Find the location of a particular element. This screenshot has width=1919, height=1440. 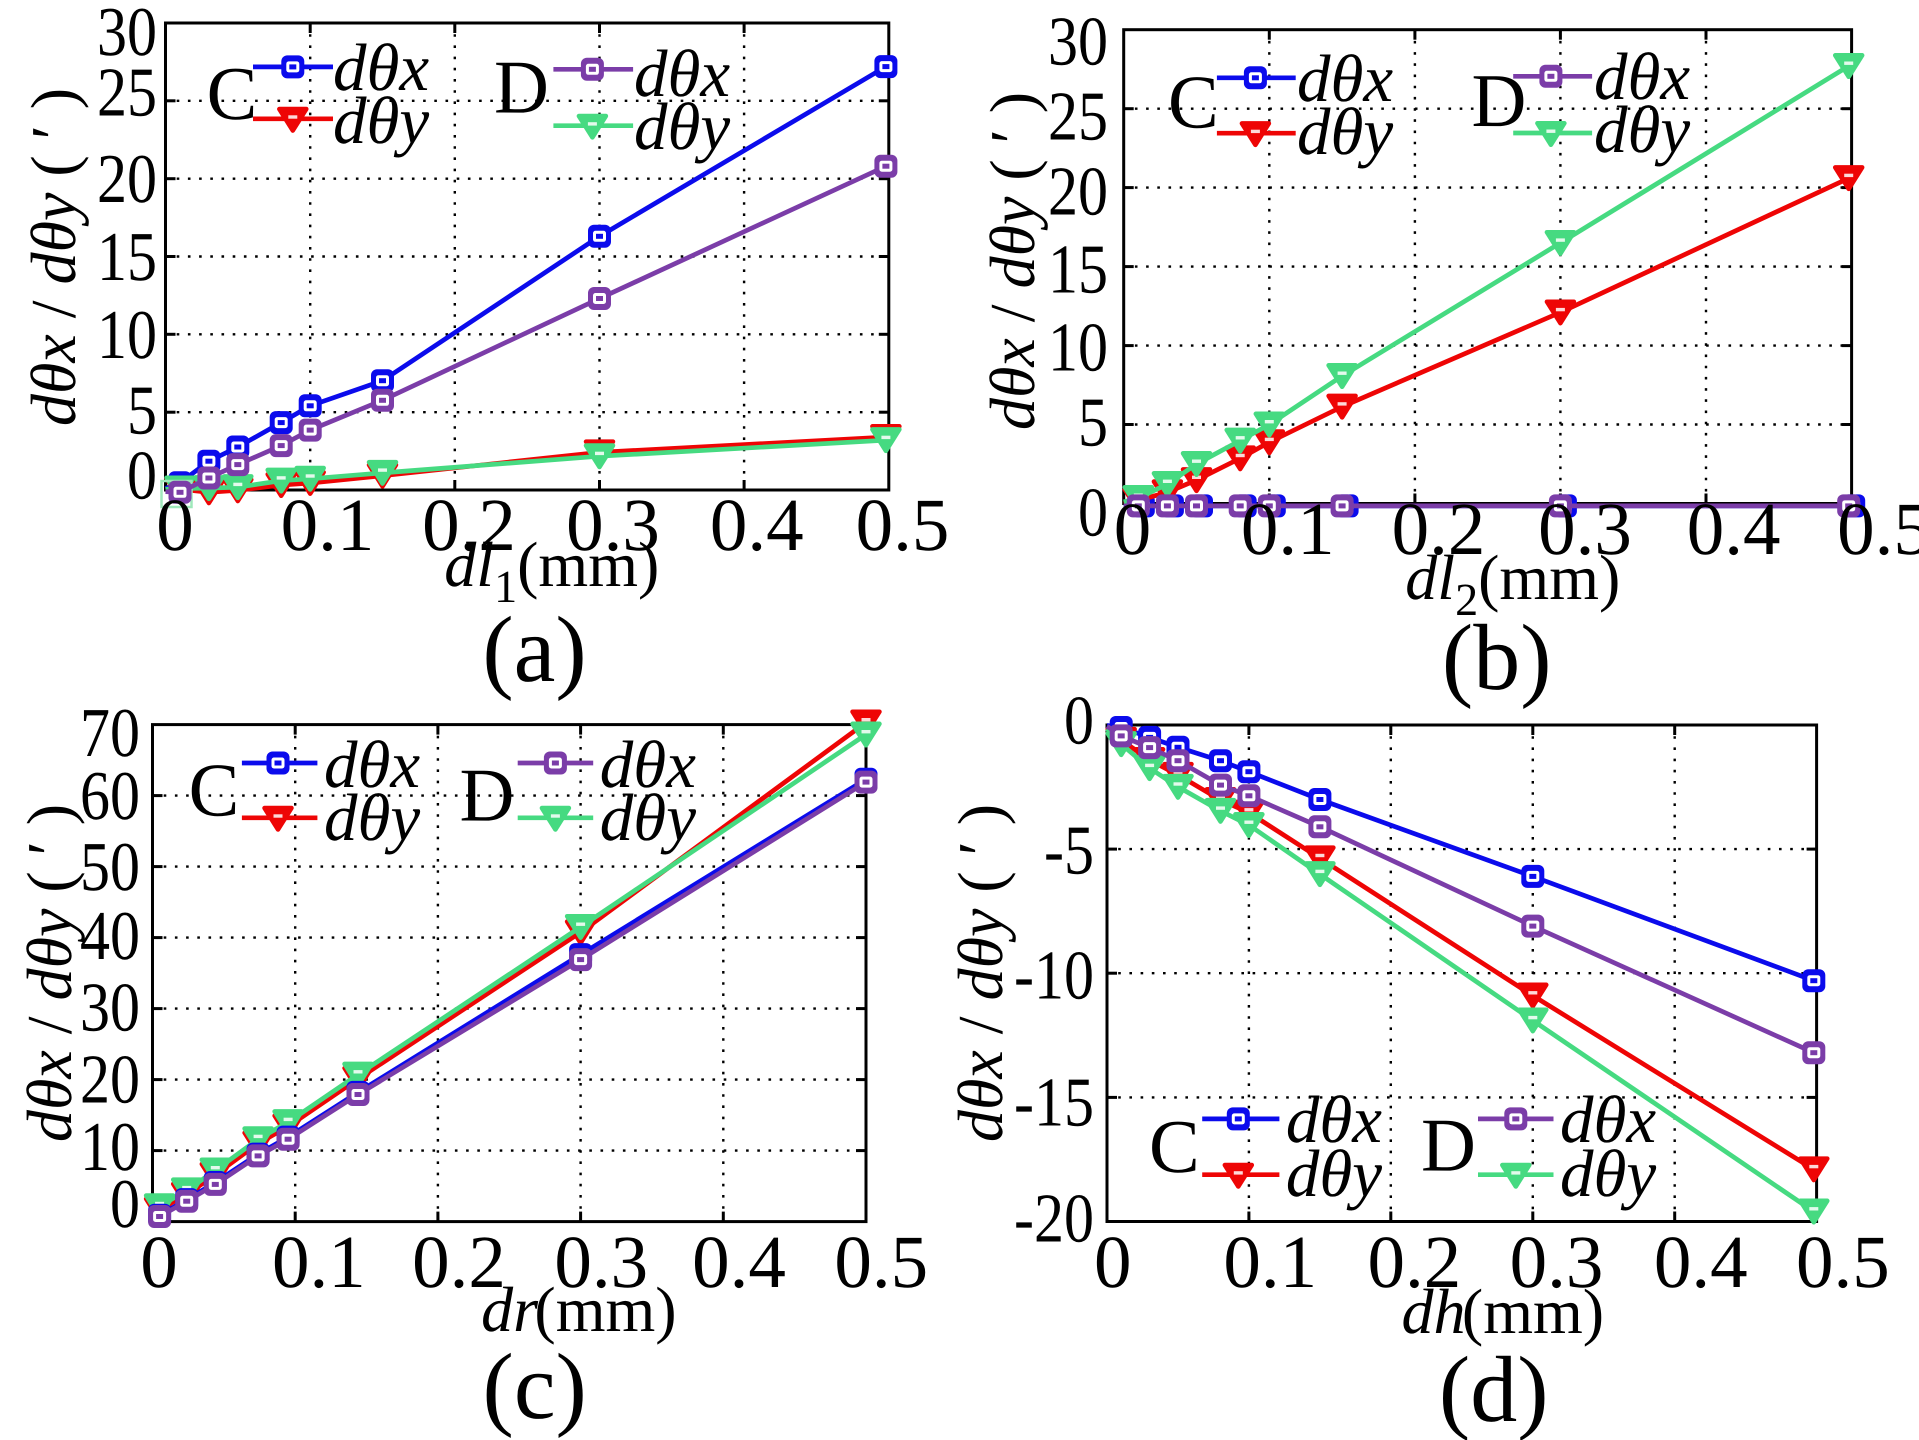

svg-text: -15 is located at coordinates (1054, 1103).